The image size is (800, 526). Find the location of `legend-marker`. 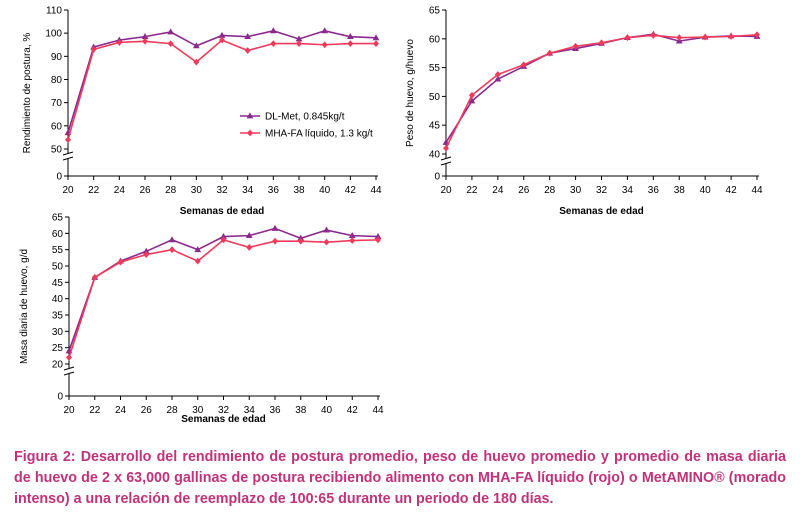

legend-marker is located at coordinates (250, 133).